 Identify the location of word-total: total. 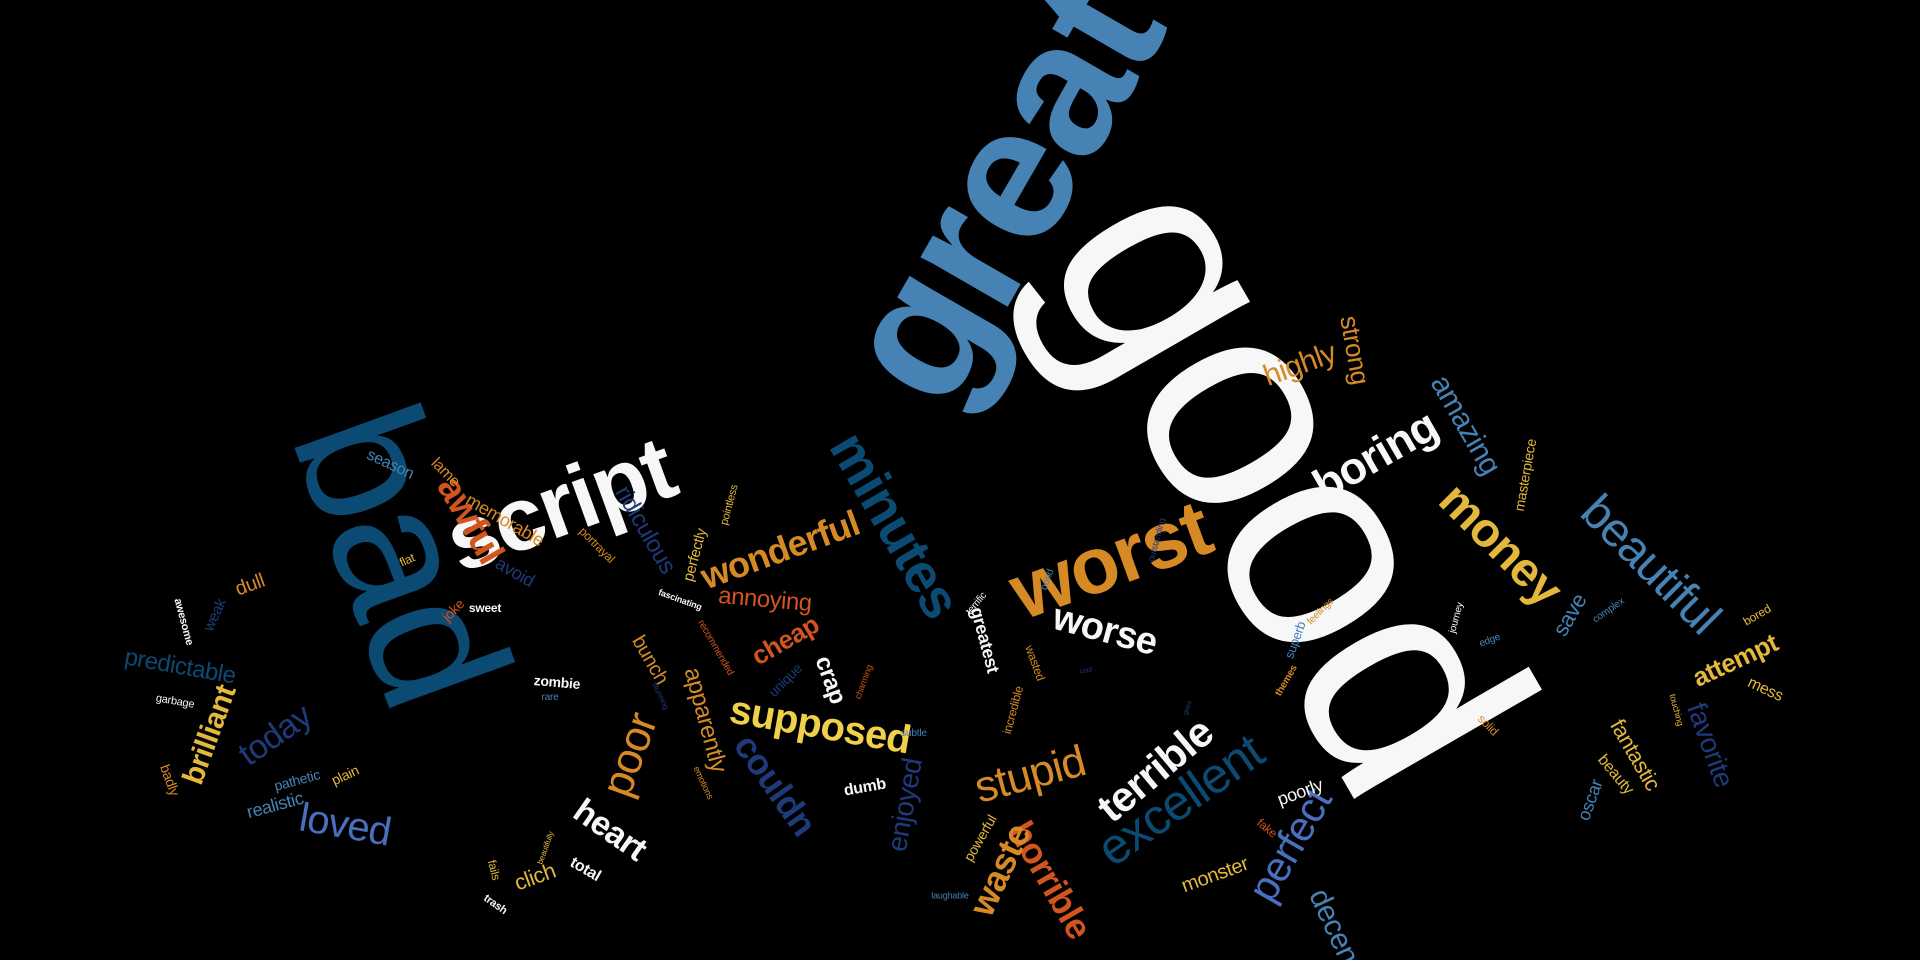
(585, 869).